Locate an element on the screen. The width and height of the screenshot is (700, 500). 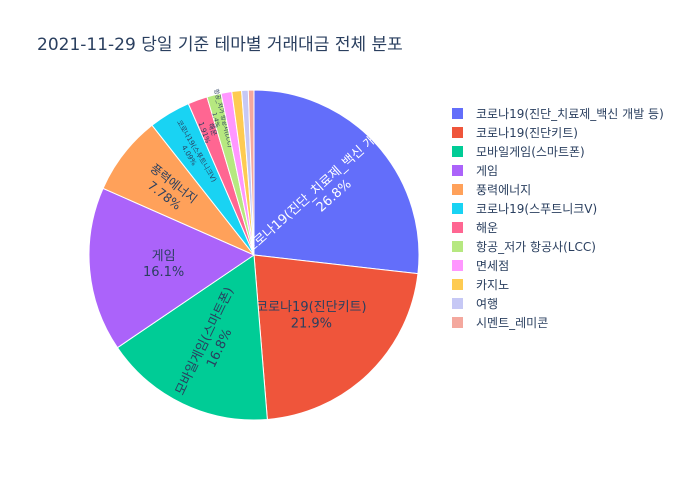
slice-label-value: 1.4% is located at coordinates (215, 120).